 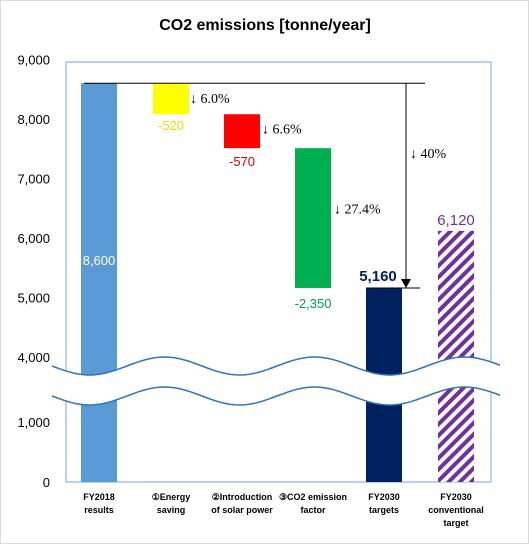 What do you see at coordinates (265, 25) in the screenshot?
I see `chart-title: CO2 emissions [tonne/year]` at bounding box center [265, 25].